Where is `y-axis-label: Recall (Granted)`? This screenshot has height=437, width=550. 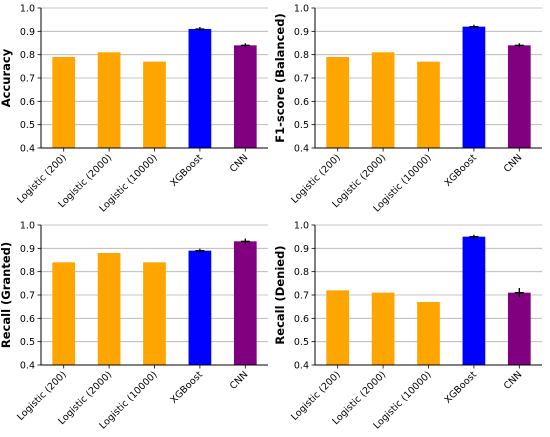
y-axis-label: Recall (Granted) is located at coordinates (6, 295).